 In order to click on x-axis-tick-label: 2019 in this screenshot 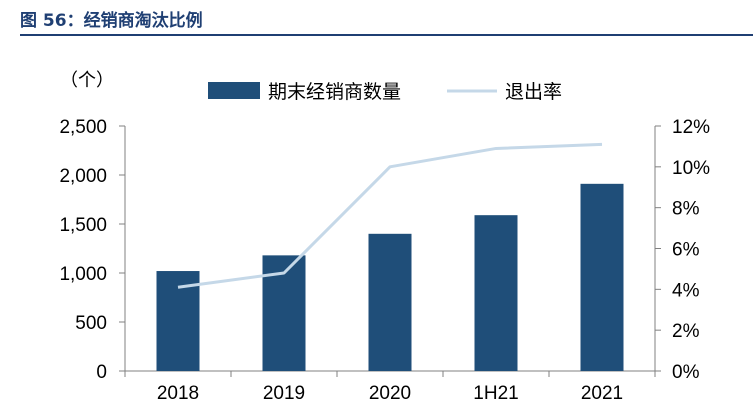, I will do `click(284, 393)`.